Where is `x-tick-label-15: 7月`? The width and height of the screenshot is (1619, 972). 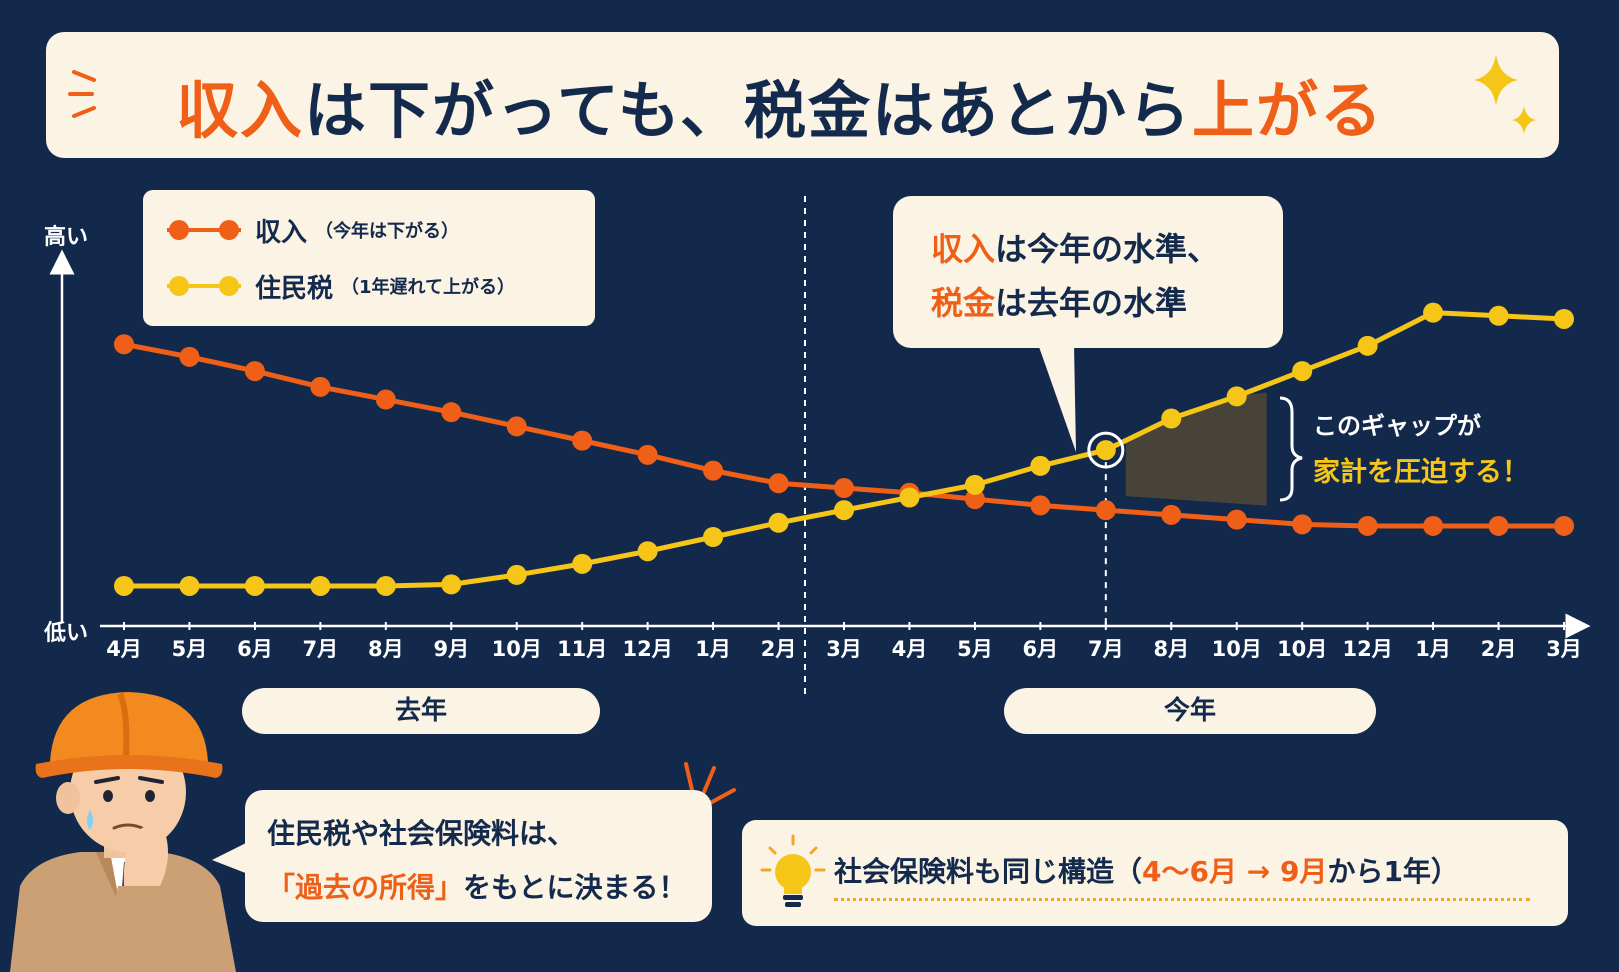 x-tick-label-15: 7月 is located at coordinates (1106, 649).